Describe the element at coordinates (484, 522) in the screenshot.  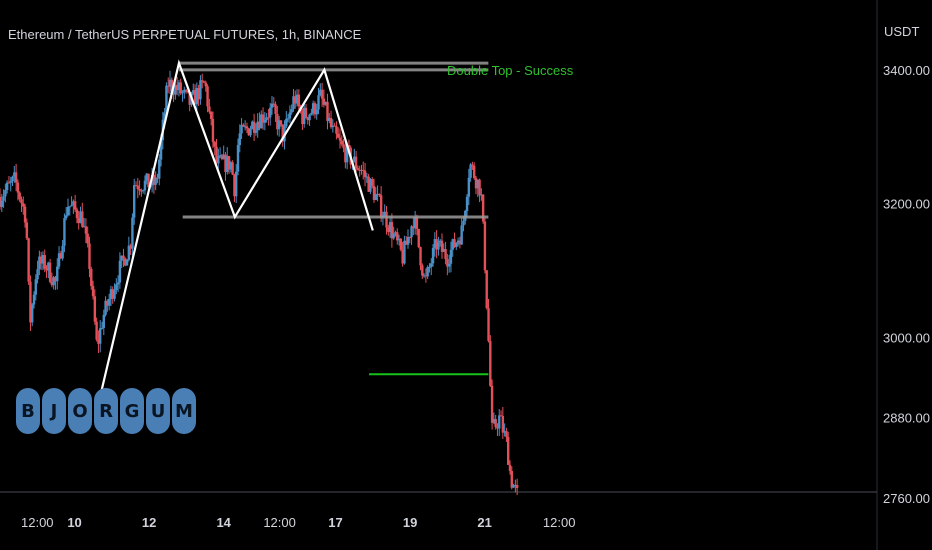
I see `time-tick-label: 21` at that location.